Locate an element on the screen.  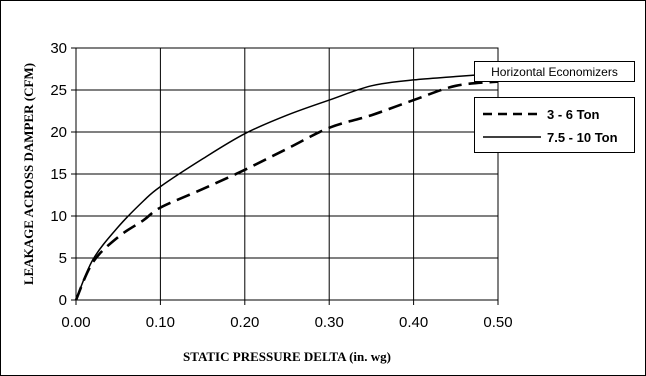
y-axis-label: LEAKAGE ACROSS DAMPER (CFM) is located at coordinates (28, 174).